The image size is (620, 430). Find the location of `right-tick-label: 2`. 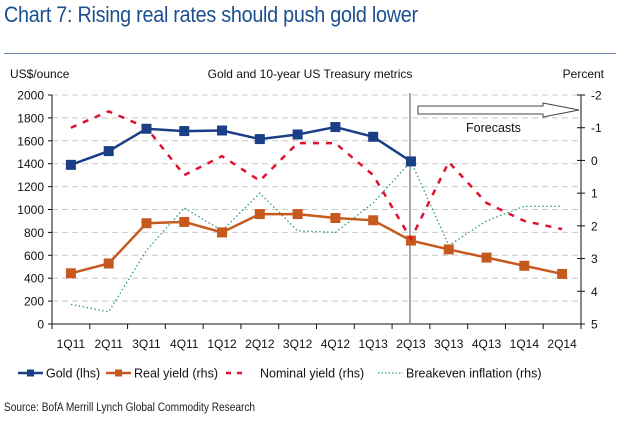

right-tick-label: 2 is located at coordinates (594, 226).